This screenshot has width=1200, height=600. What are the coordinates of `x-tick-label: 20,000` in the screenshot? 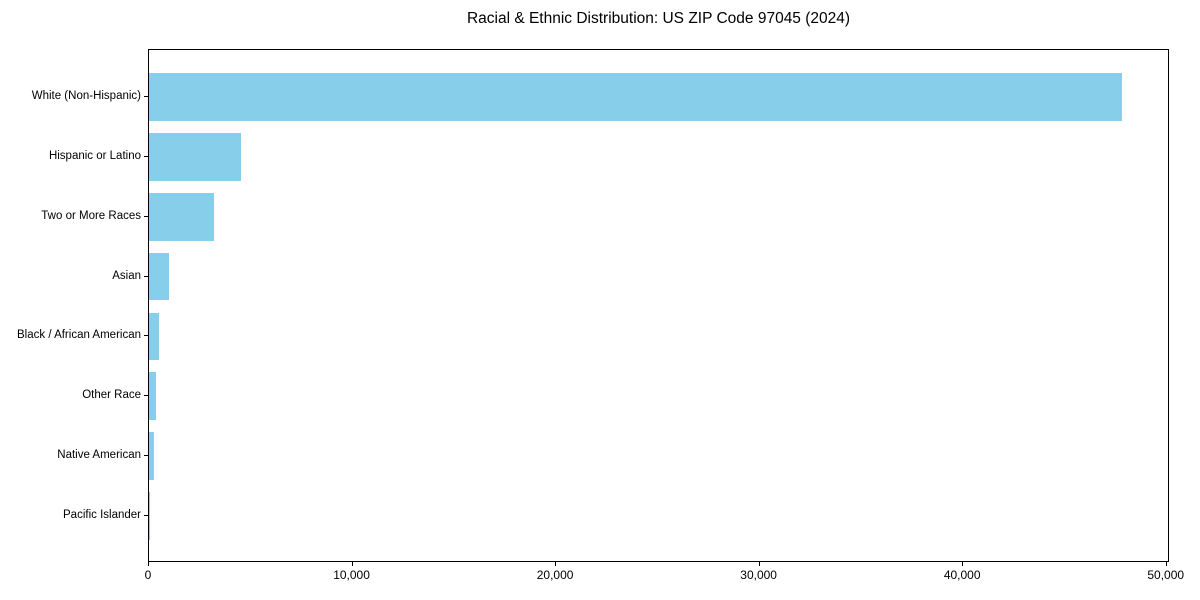 It's located at (555, 575).